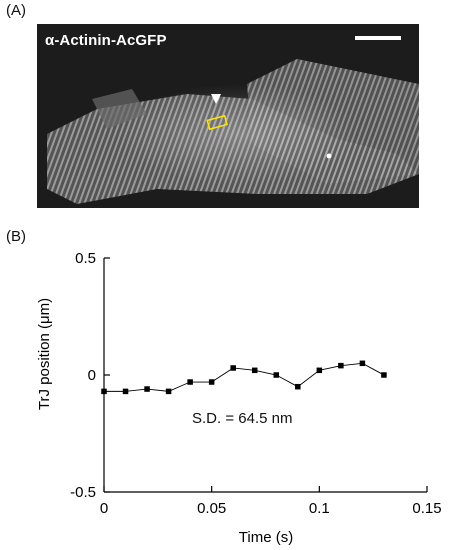  Describe the element at coordinates (217, 122) in the screenshot. I see `roi-box` at that location.